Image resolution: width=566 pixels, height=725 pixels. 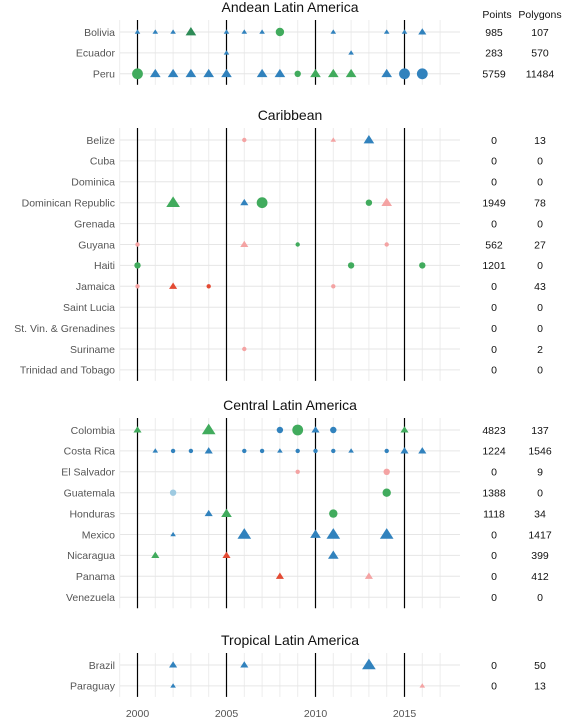 What do you see at coordinates (104, 75) in the screenshot?
I see `row-label-peru: Peru` at bounding box center [104, 75].